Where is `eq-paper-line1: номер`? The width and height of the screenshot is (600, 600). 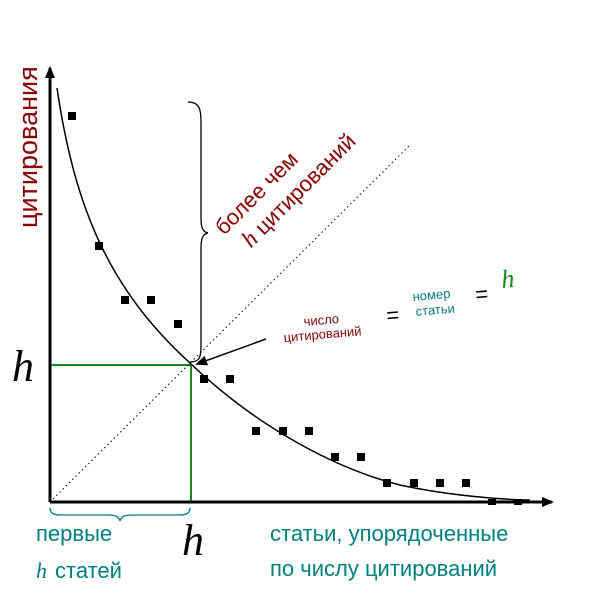 eq-paper-line1: номер is located at coordinates (431, 295).